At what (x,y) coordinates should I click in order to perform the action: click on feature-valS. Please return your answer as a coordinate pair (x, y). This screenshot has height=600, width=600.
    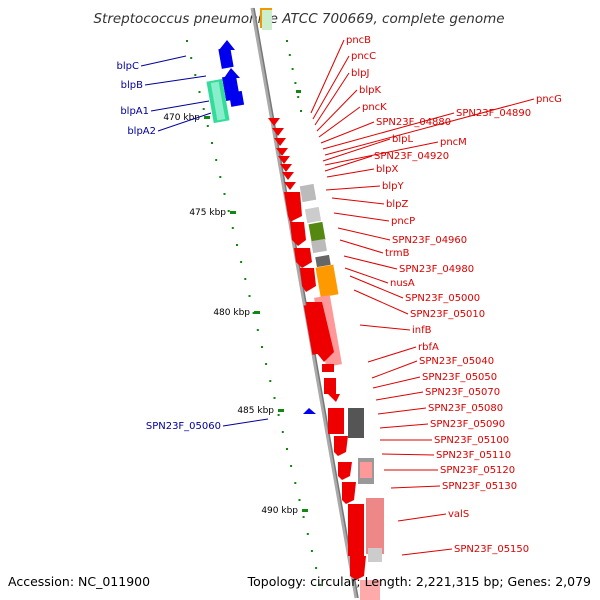
    Looking at the image, I should click on (356, 530).